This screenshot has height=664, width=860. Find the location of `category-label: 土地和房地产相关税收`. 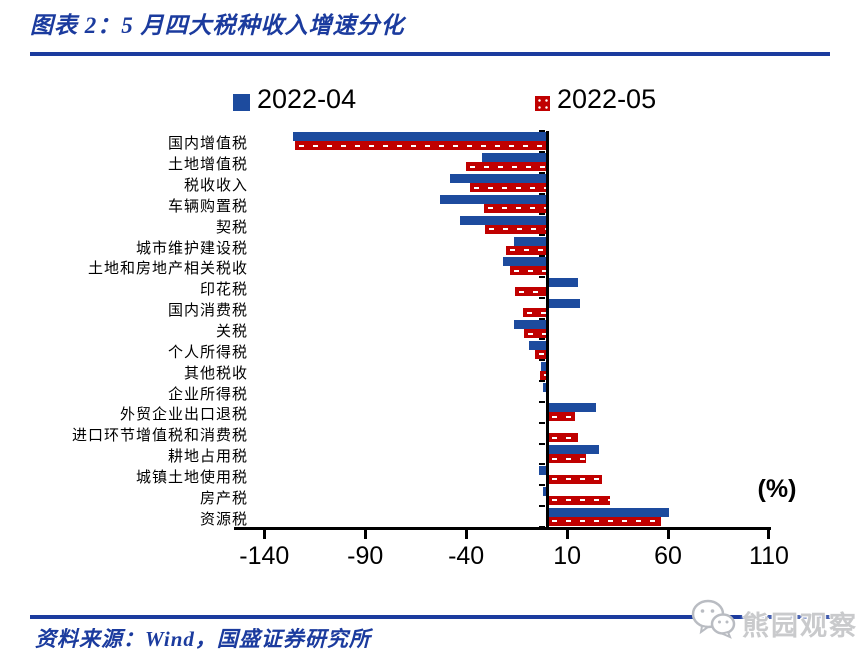

category-label: 土地和房地产相关税收 is located at coordinates (167, 269).